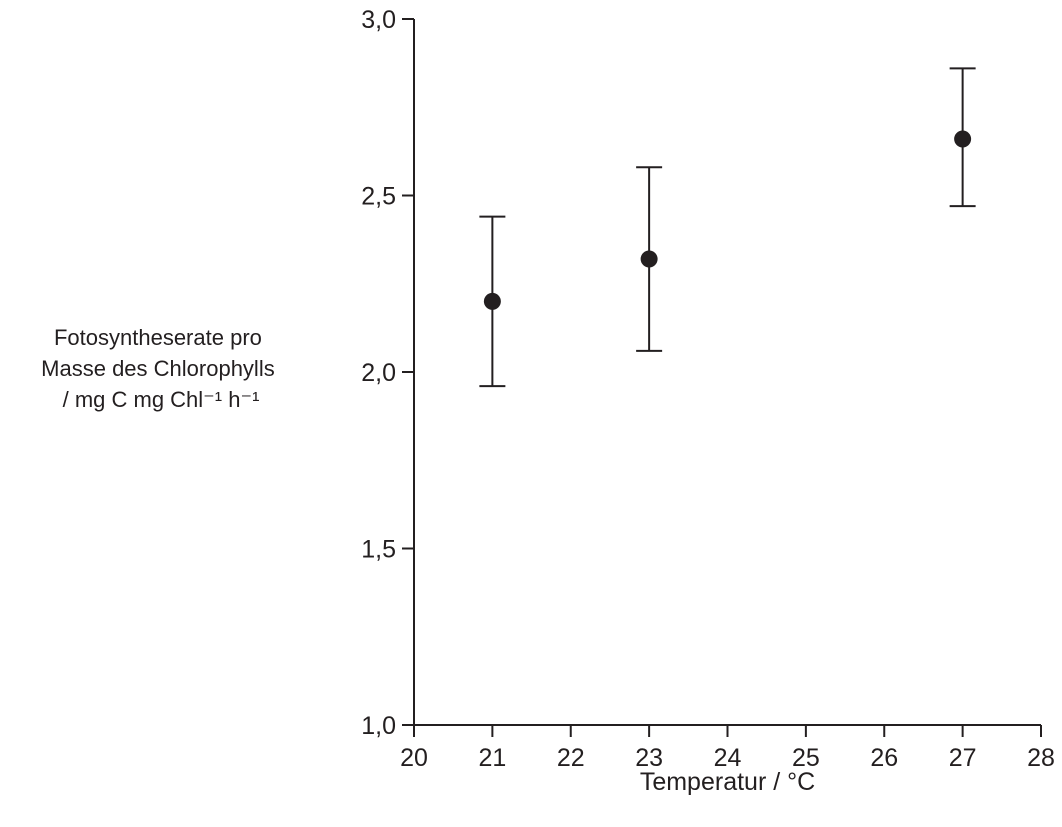  I want to click on y-tick-label: 2,0, so click(378, 373).